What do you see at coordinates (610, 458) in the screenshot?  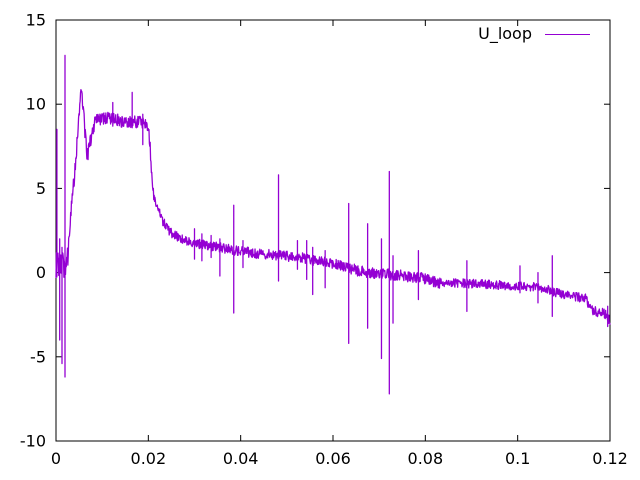 I see `x-tick-label: 0.12` at bounding box center [610, 458].